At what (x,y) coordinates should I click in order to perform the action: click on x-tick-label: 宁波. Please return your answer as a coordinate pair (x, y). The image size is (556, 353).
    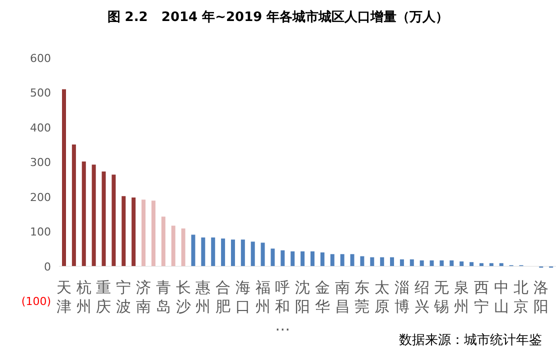
    Looking at the image, I should click on (124, 297).